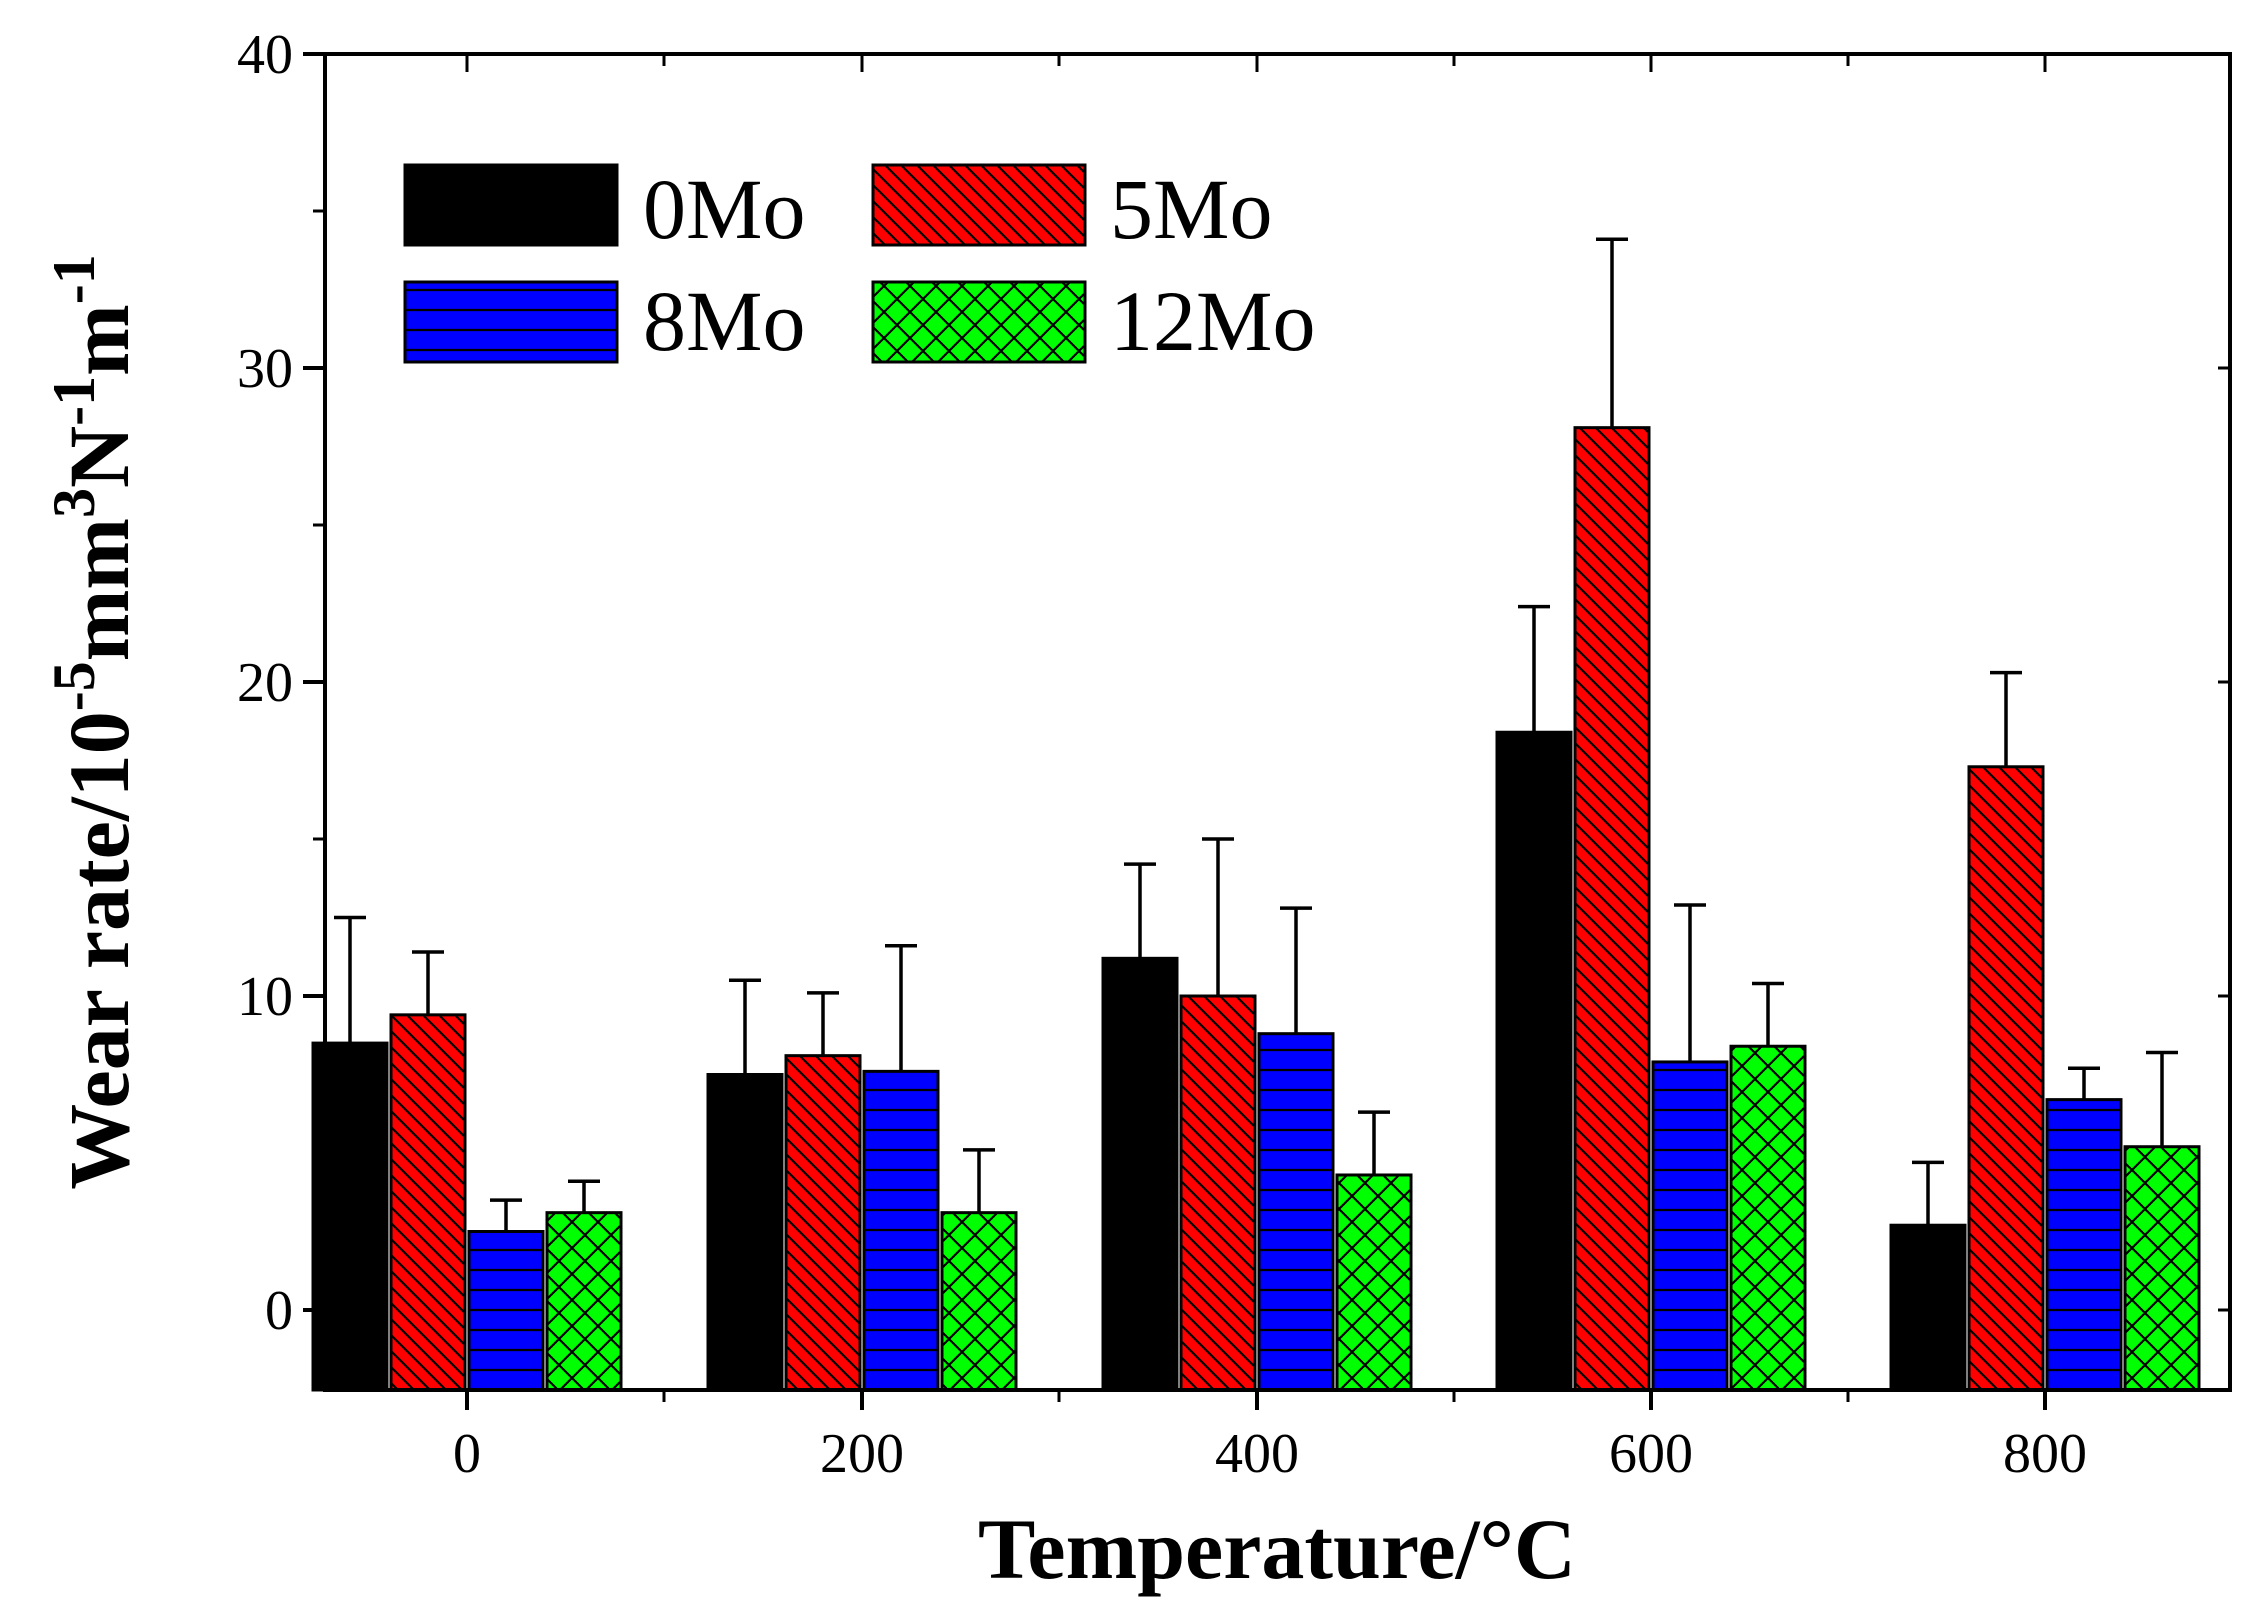 This screenshot has width=2260, height=1612. What do you see at coordinates (99, 950) in the screenshot?
I see `y-axis-title-base: Wear rate/10` at bounding box center [99, 950].